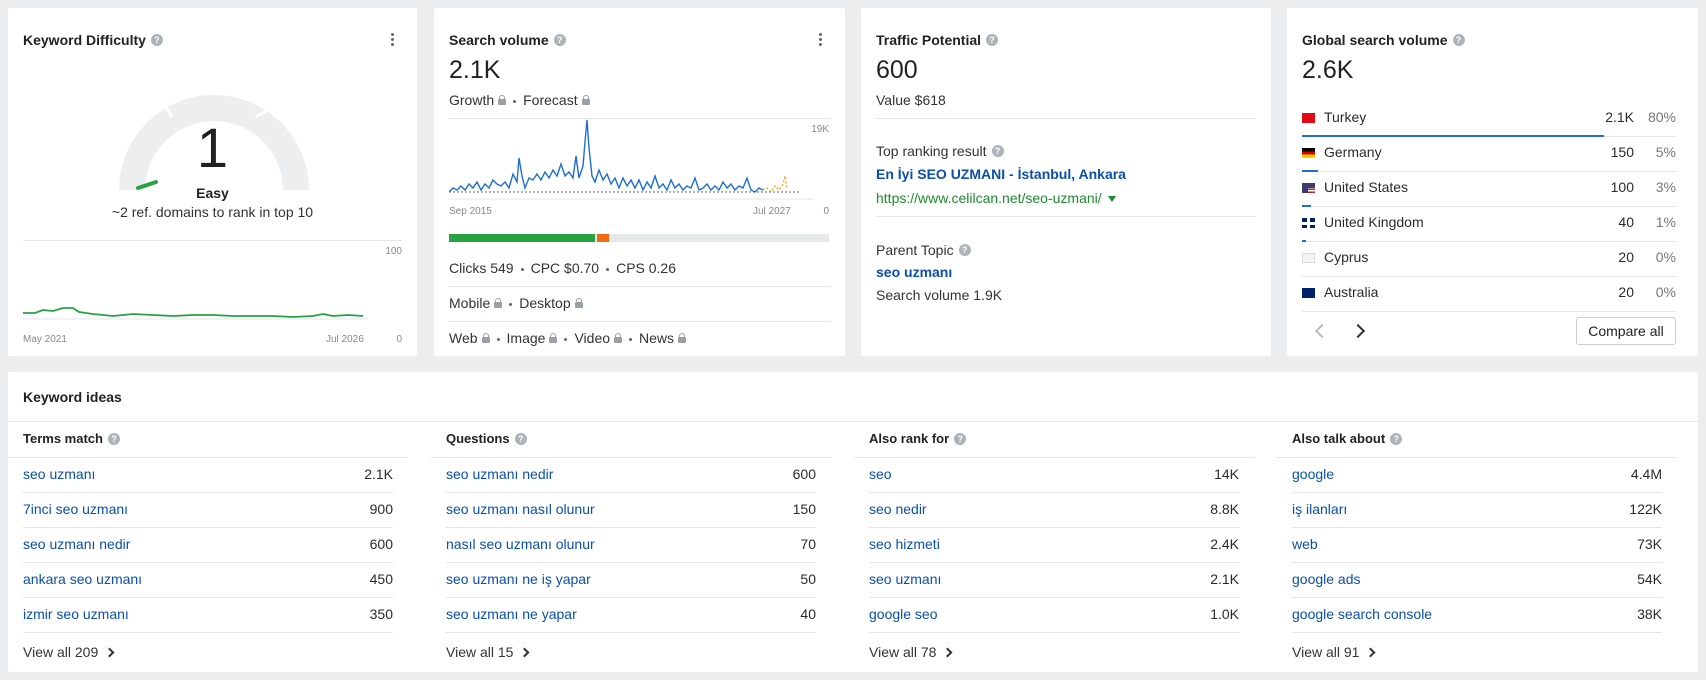 The height and width of the screenshot is (680, 1706). What do you see at coordinates (634, 160) in the screenshot?
I see `sv-history-chart` at bounding box center [634, 160].